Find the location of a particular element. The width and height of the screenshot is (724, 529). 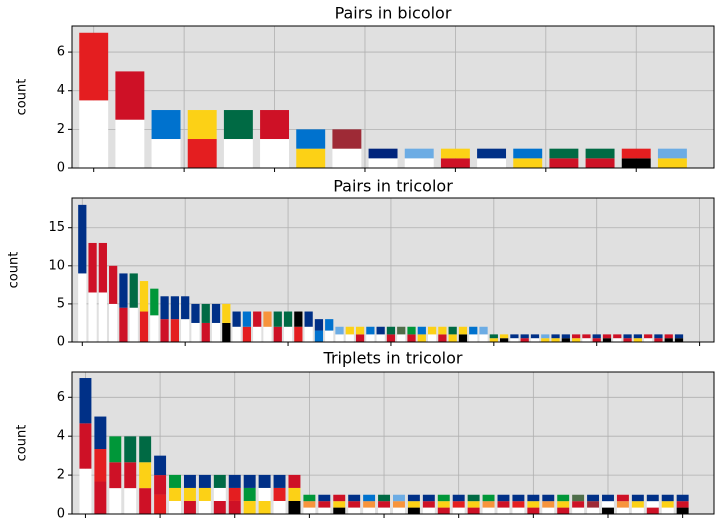

y-tick-label: 4 is located at coordinates (61, 436).